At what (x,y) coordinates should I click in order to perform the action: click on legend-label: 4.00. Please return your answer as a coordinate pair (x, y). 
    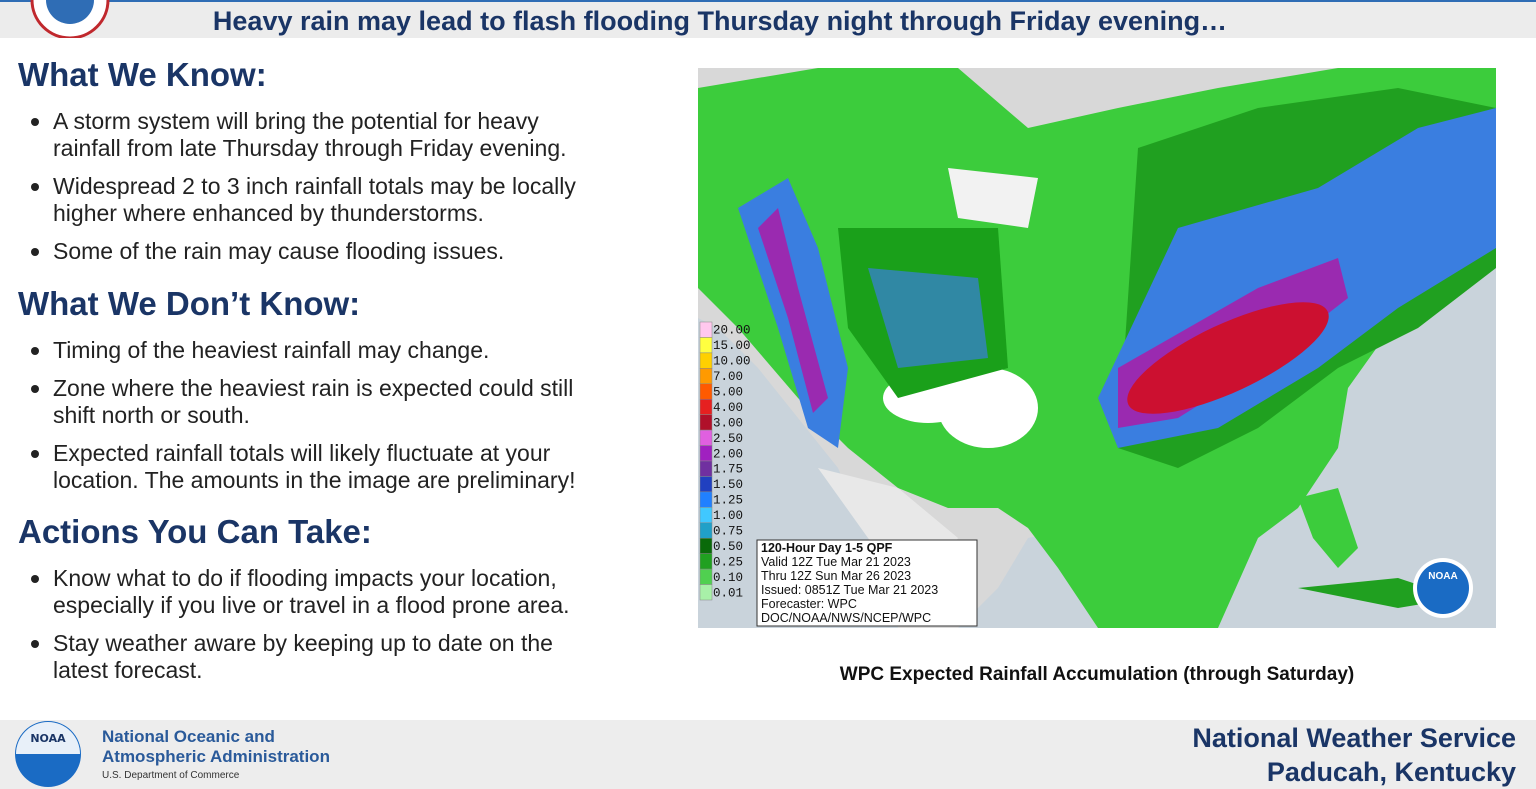
    Looking at the image, I should click on (728, 408).